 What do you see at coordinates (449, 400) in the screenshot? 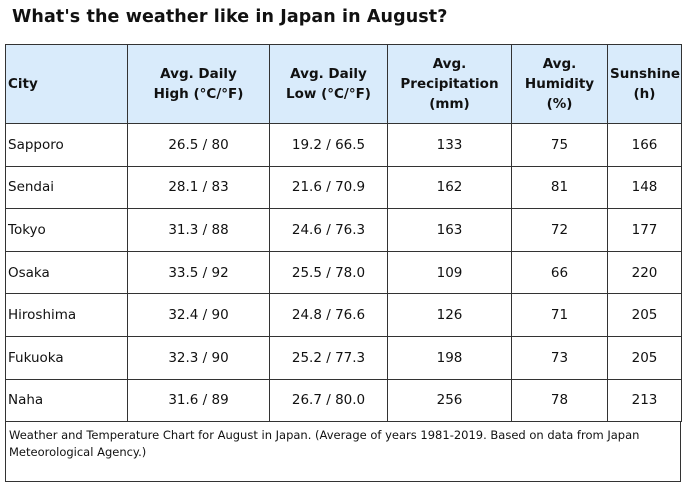
I see `precipitation-cell: 256` at bounding box center [449, 400].